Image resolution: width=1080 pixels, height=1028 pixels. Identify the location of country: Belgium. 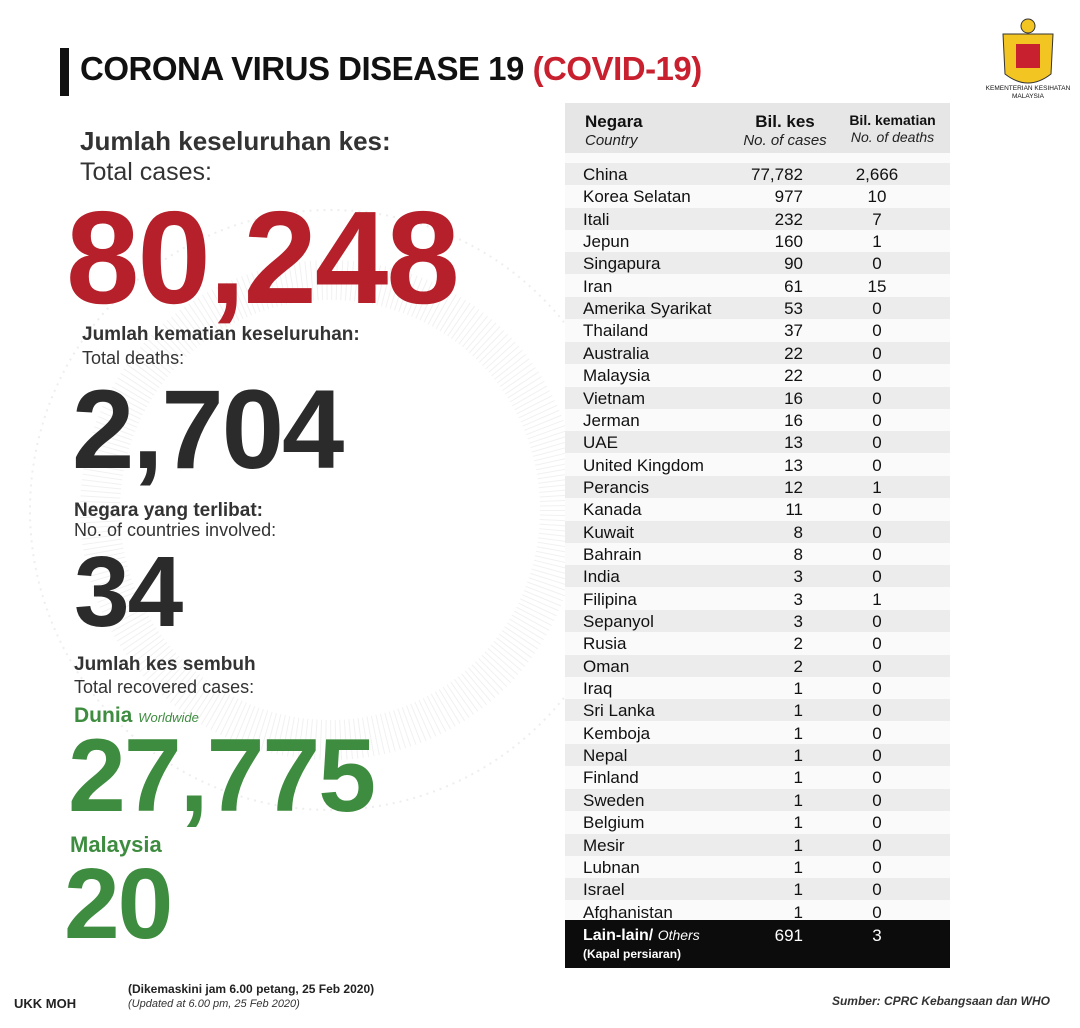
(614, 823).